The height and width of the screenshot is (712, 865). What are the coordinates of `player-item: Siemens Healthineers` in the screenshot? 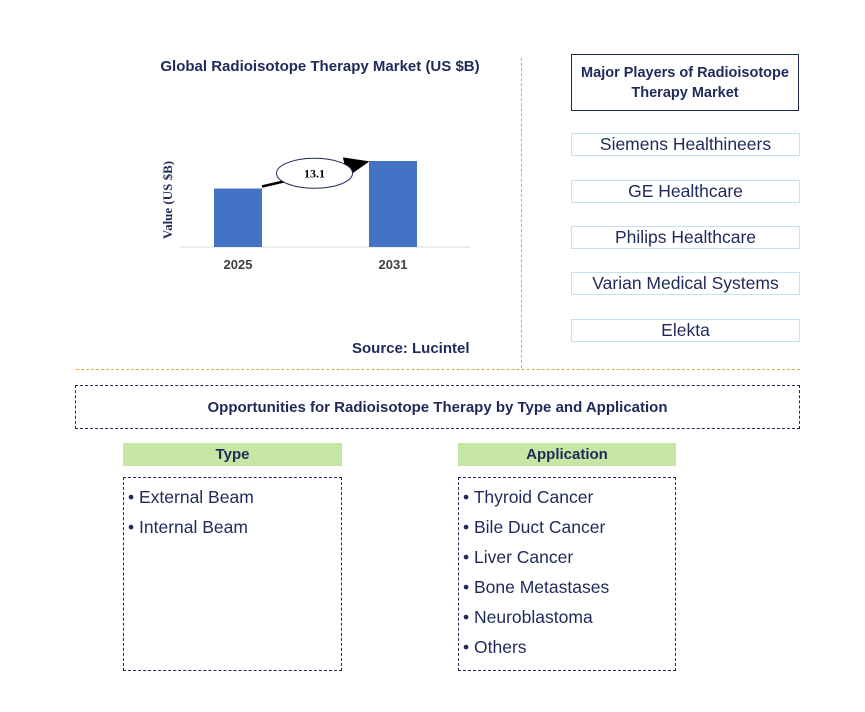 It's located at (685, 144).